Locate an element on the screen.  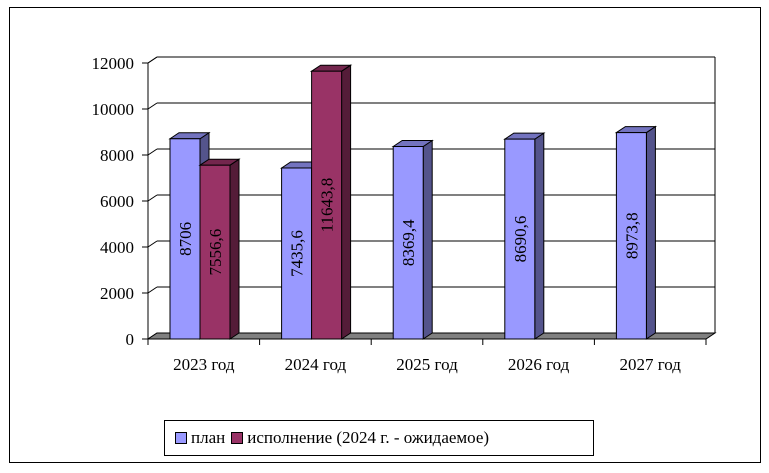
data-label: 8973,8 is located at coordinates (631, 235).